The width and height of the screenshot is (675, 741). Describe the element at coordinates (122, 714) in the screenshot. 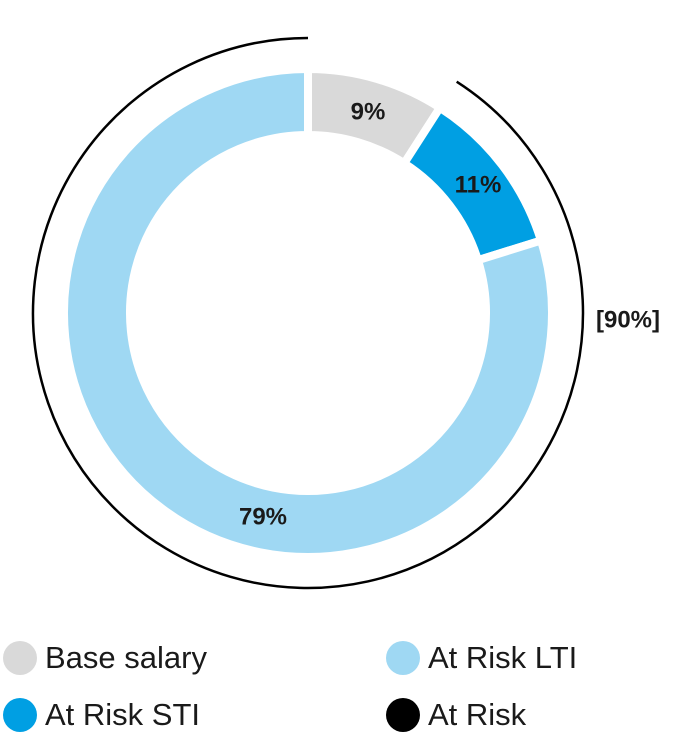

I see `legend-label: At Risk STI` at that location.